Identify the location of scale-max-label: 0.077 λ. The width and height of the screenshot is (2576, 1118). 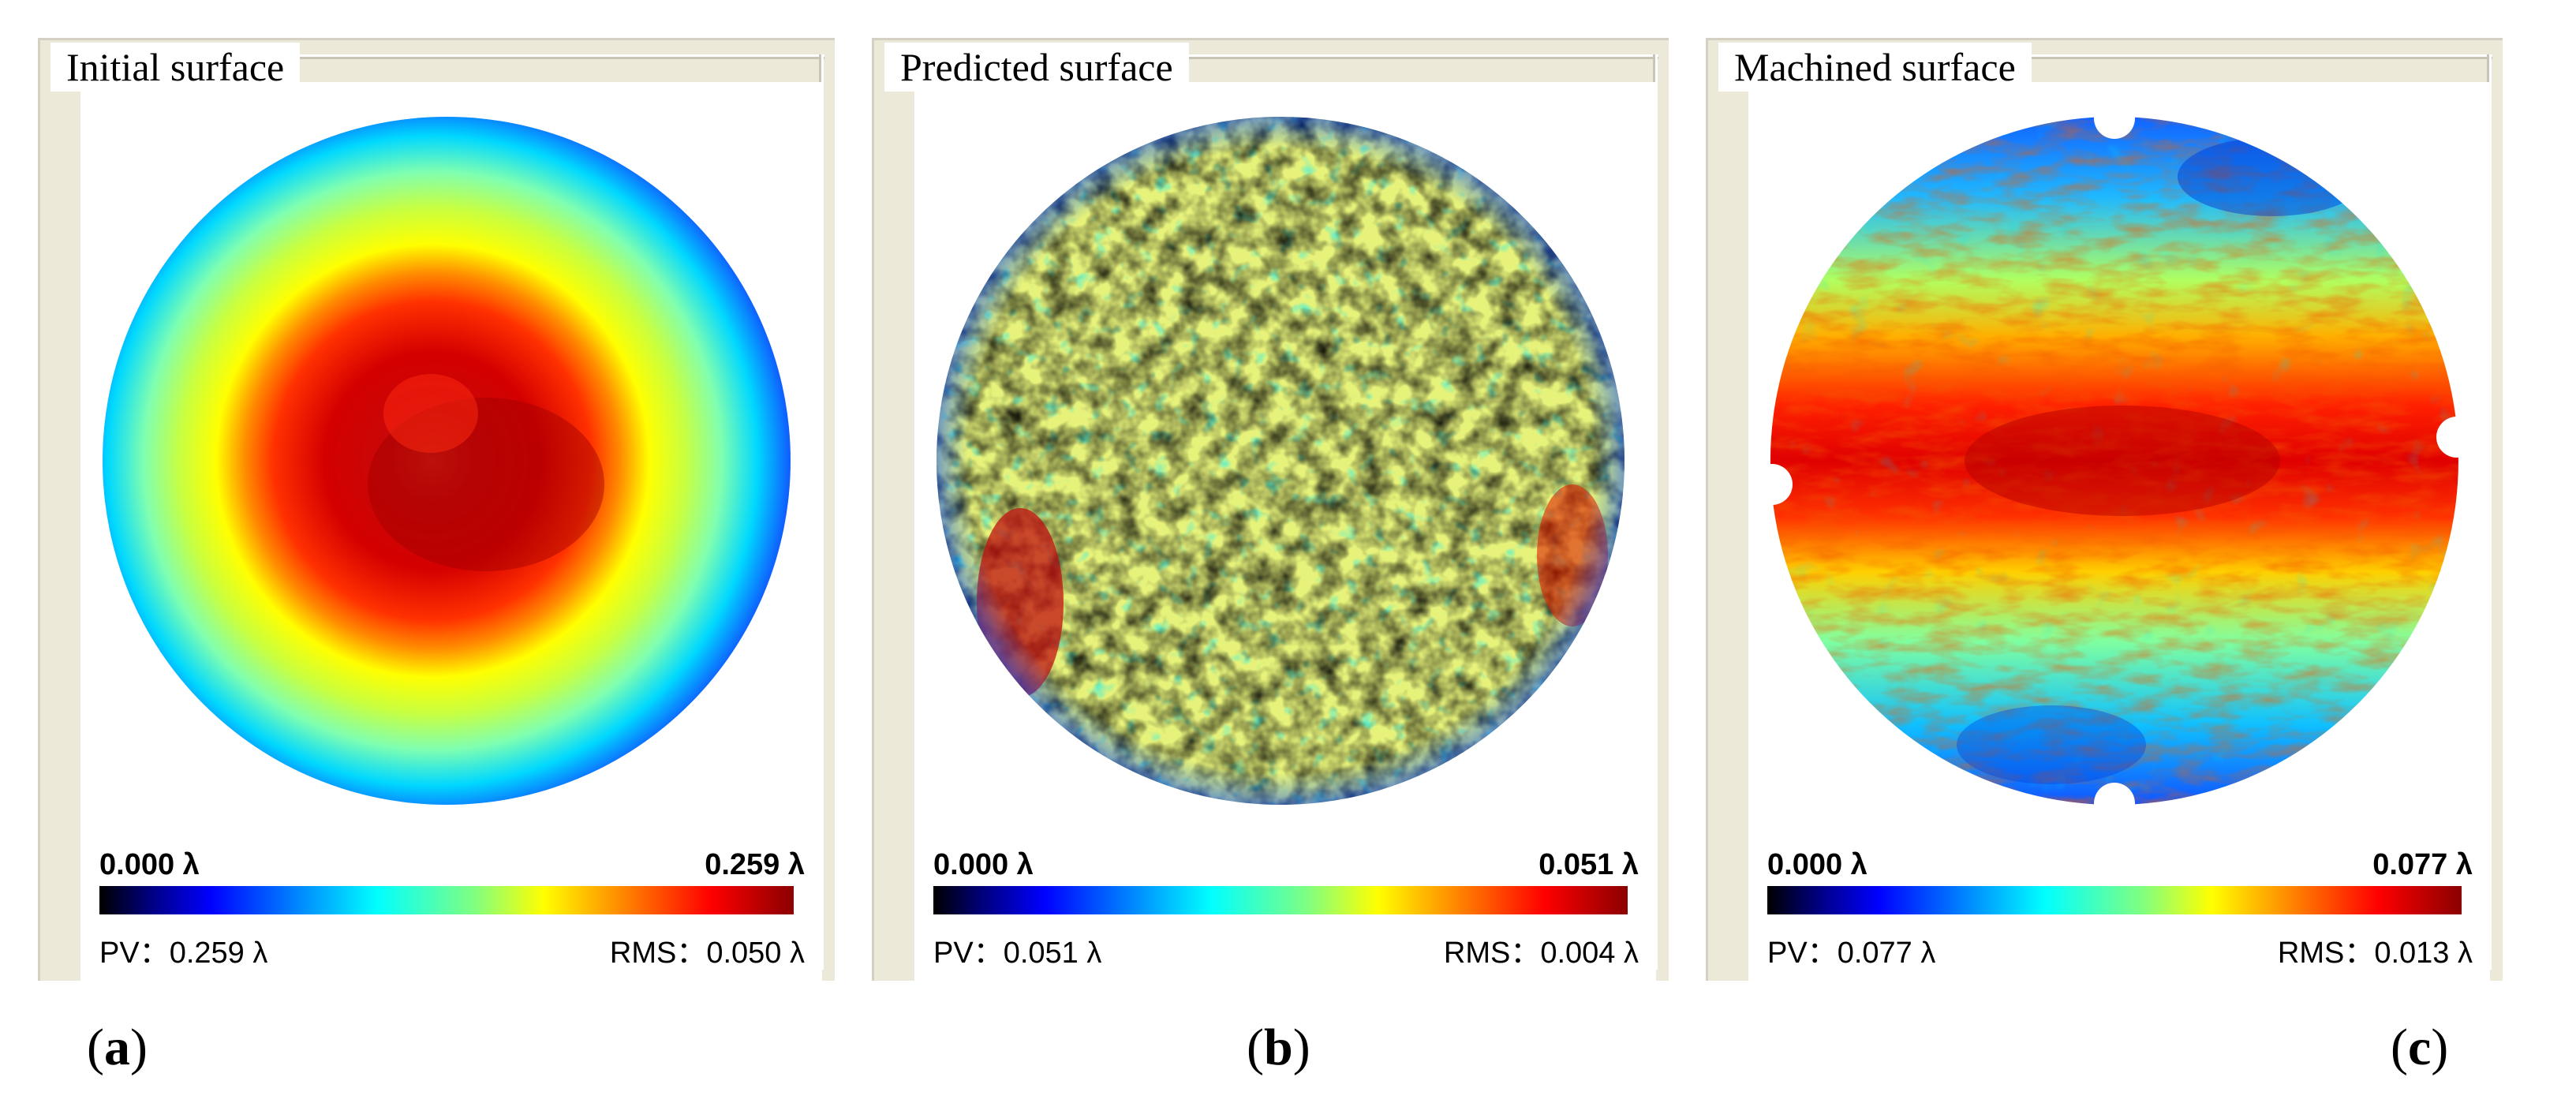
(2422, 864).